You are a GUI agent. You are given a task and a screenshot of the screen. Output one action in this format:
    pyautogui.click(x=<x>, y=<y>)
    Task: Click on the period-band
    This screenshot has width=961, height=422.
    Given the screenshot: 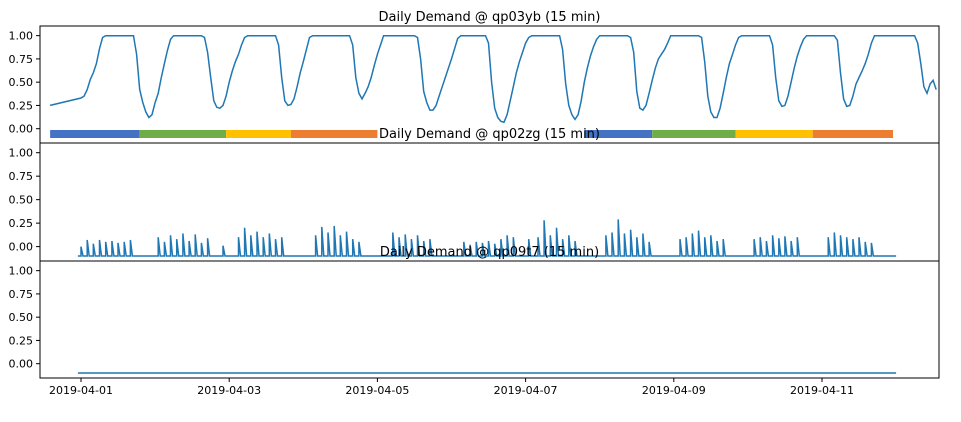 What is the action you would take?
    pyautogui.click(x=472, y=134)
    